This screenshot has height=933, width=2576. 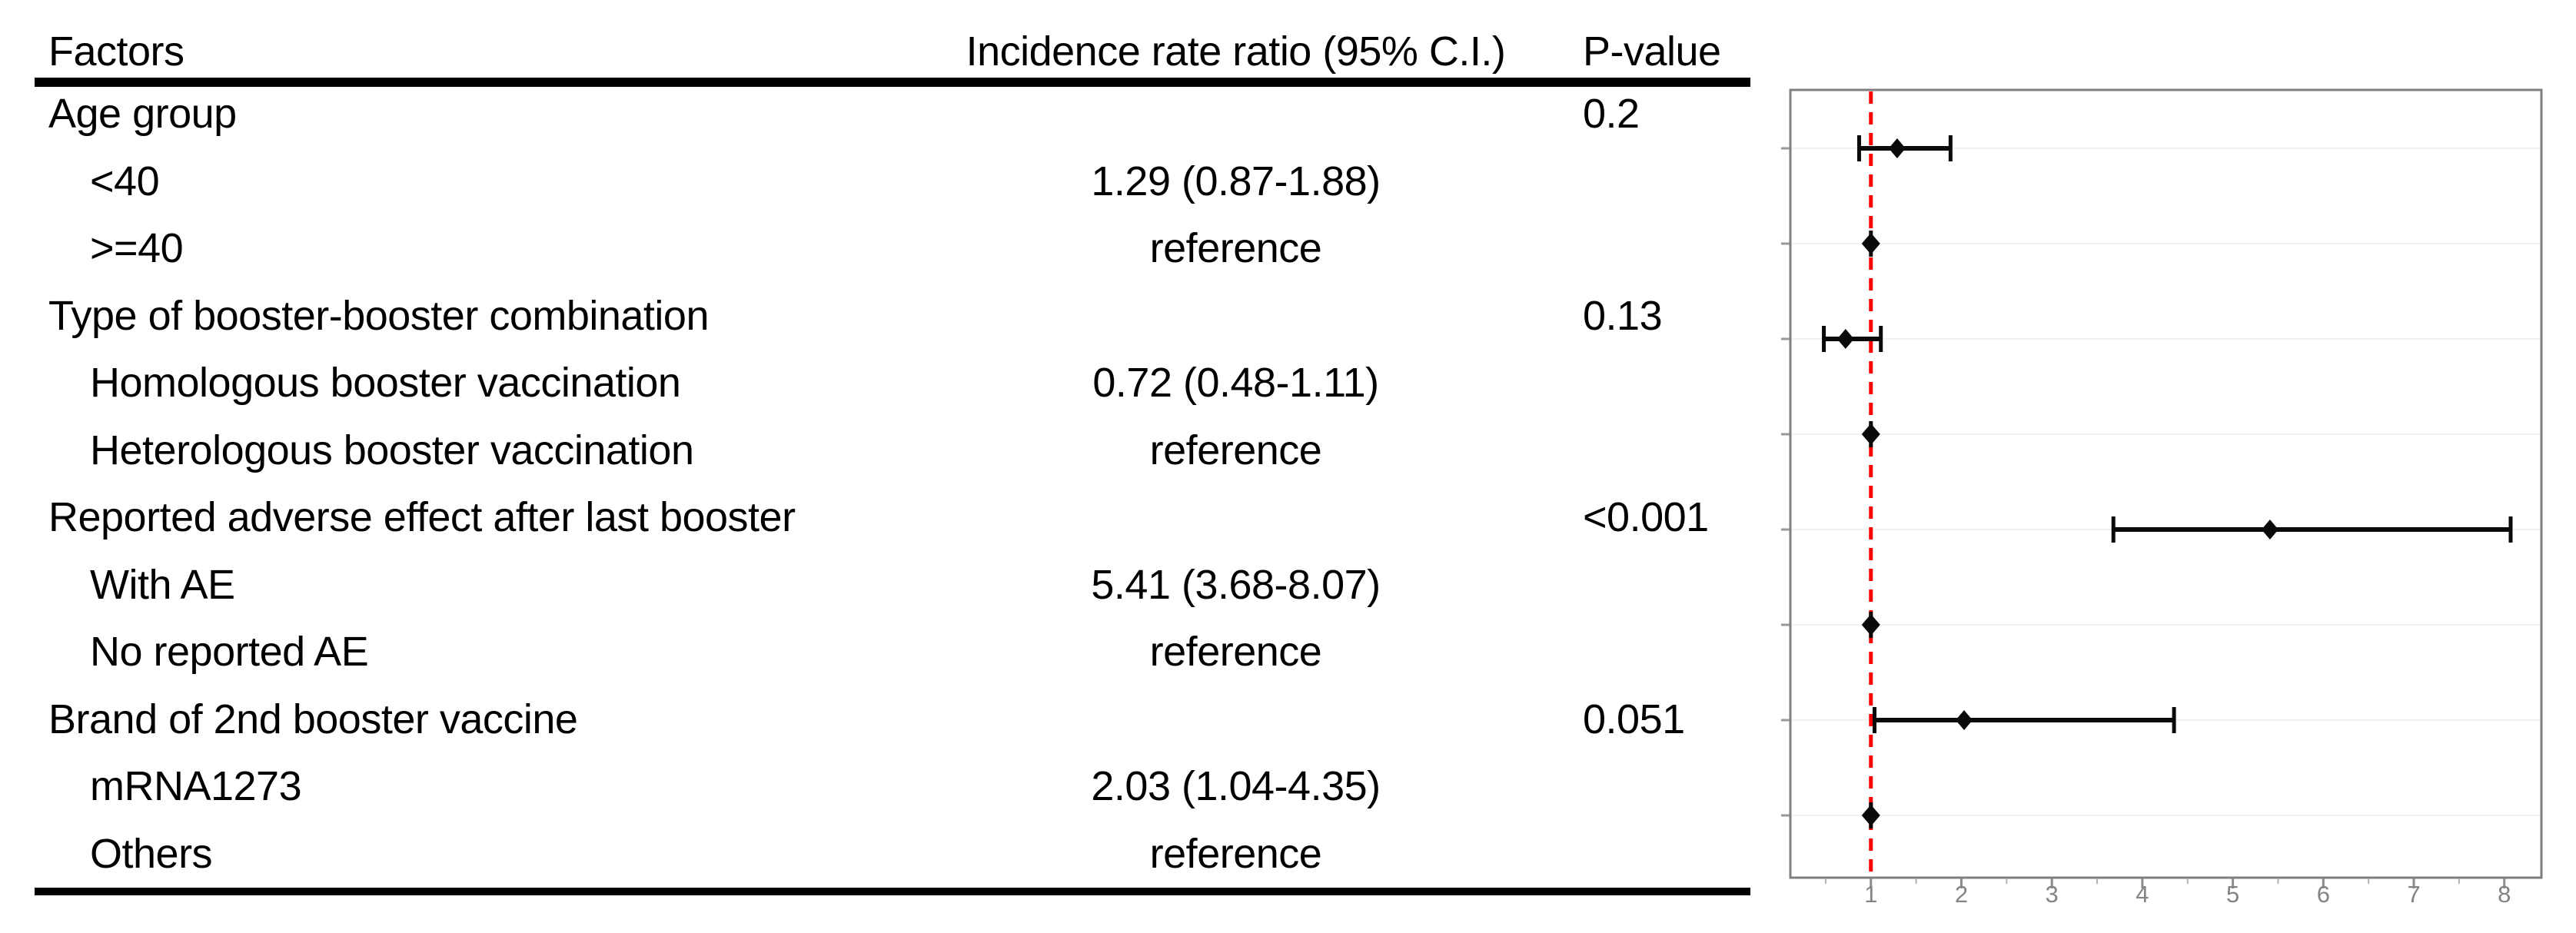 What do you see at coordinates (880, 181) in the screenshot?
I see `table-row: <40 1.29 (0.87-1.88)` at bounding box center [880, 181].